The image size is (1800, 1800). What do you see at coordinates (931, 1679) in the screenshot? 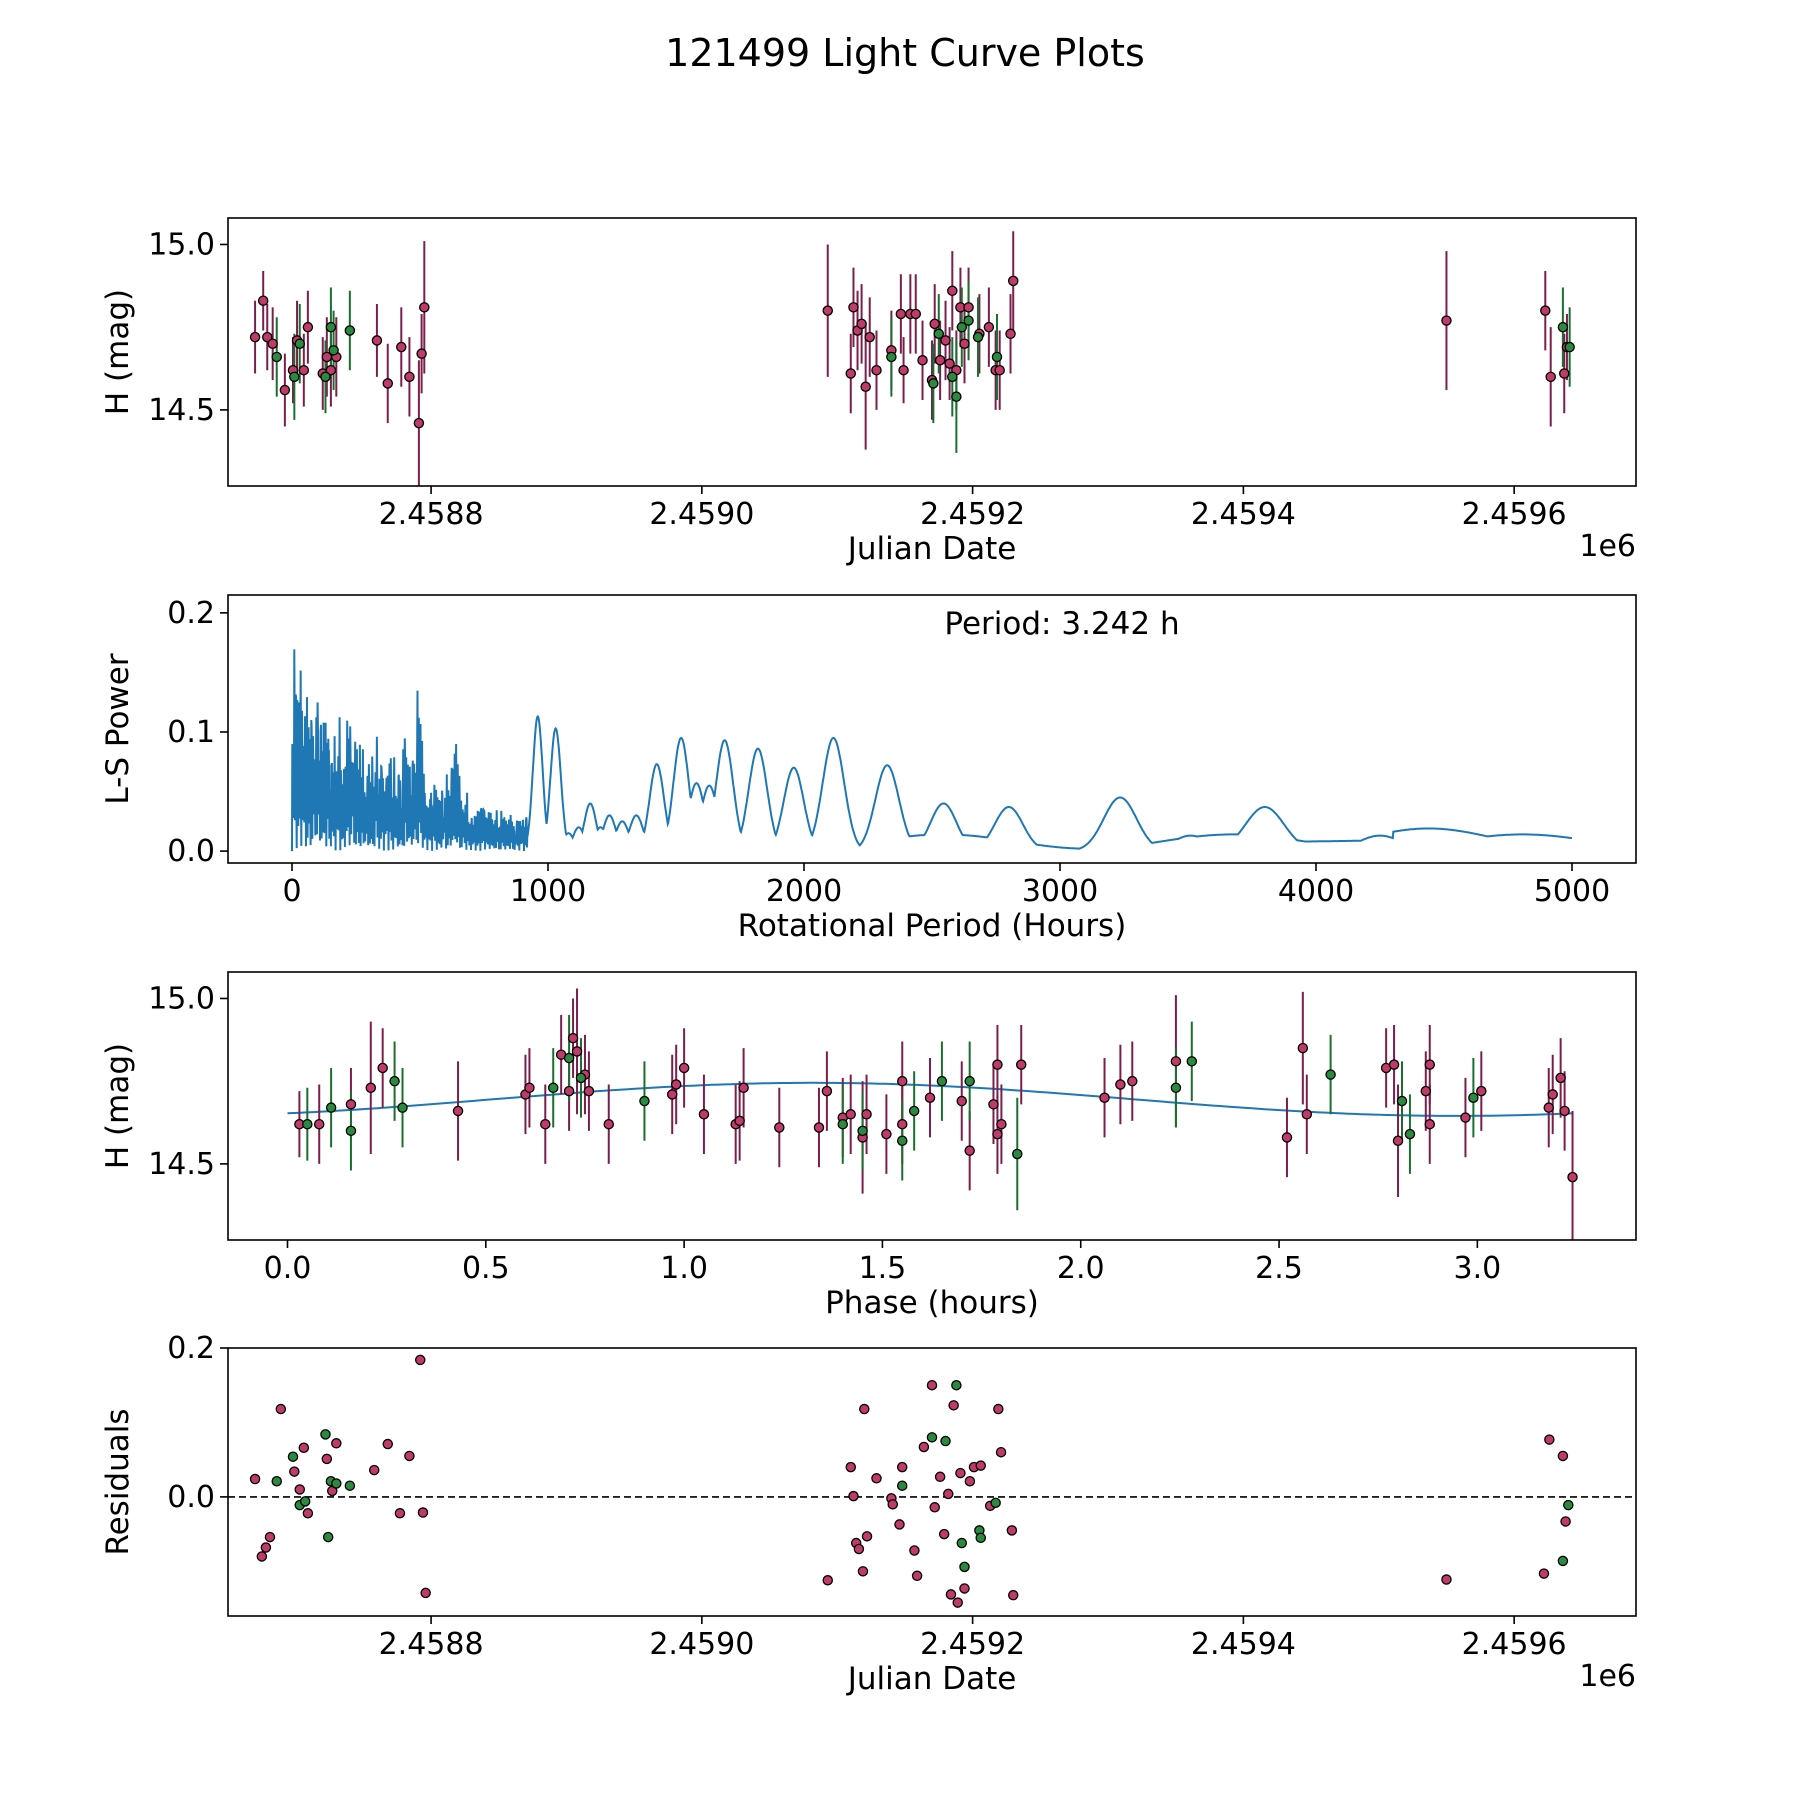
I see `x-axis-label: Julian Date` at bounding box center [931, 1679].